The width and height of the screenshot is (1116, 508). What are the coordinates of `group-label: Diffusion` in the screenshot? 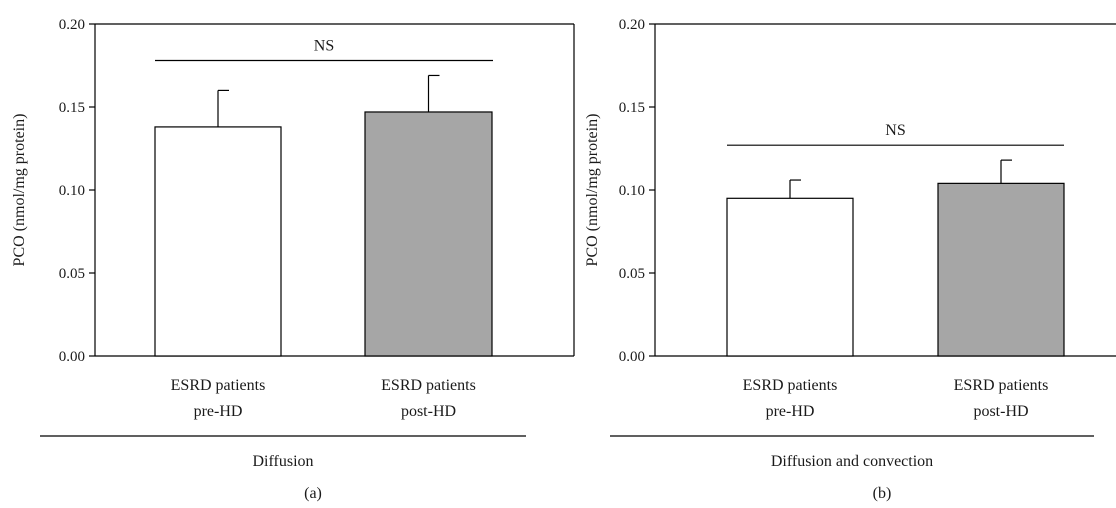 It's located at (282, 461).